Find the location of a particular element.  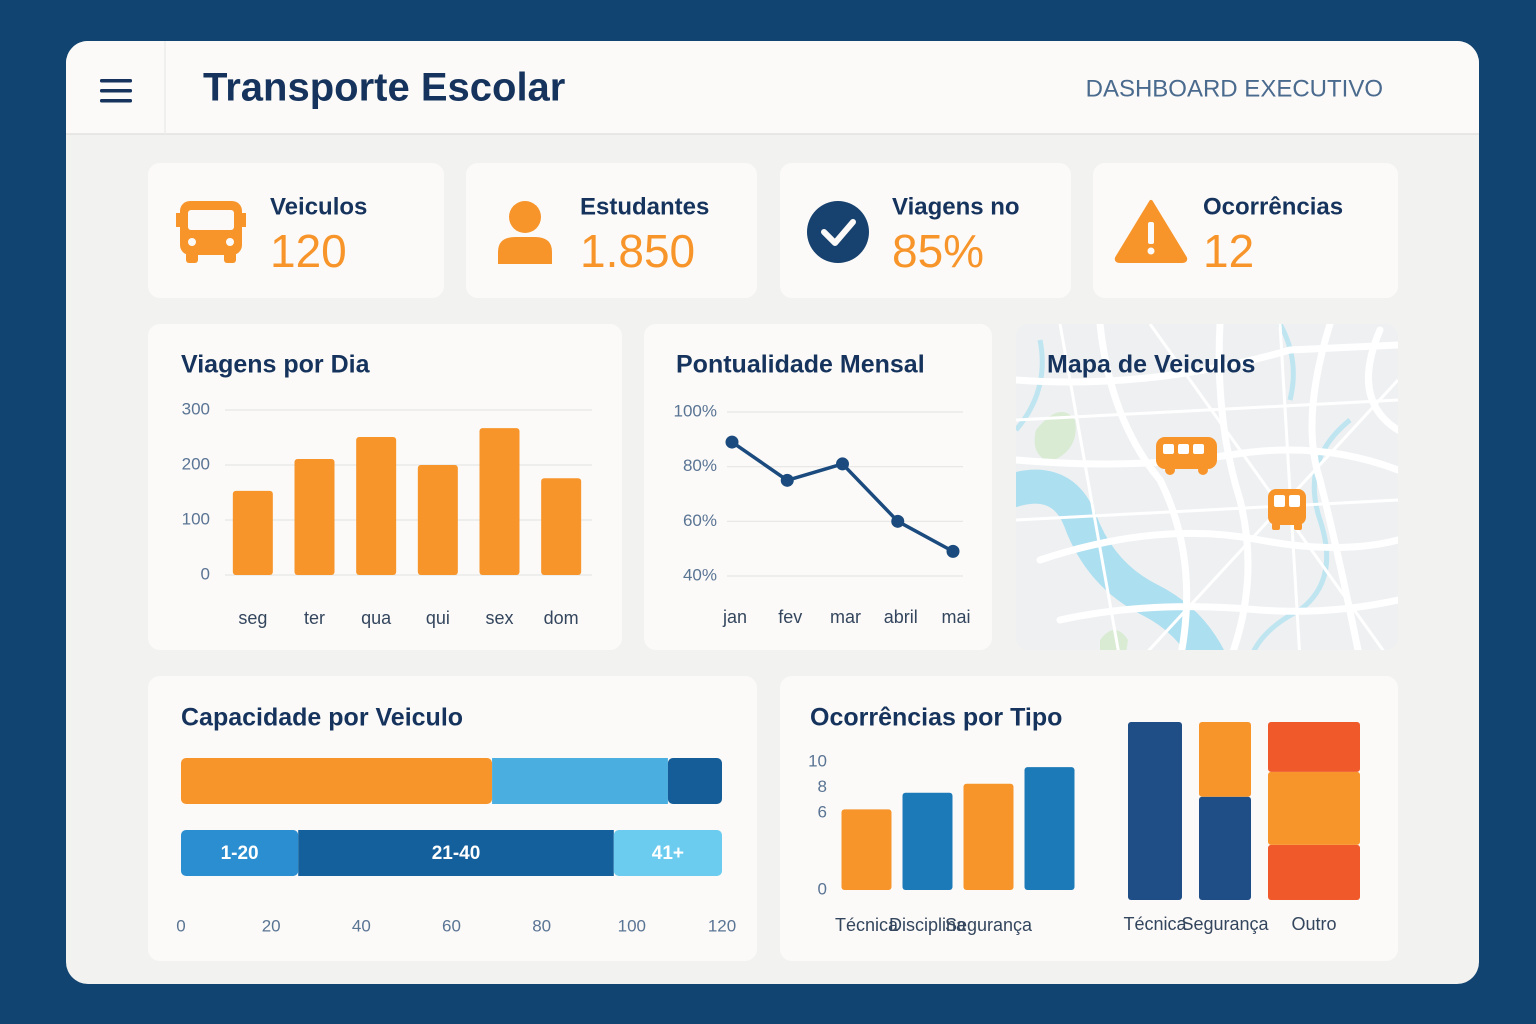

x-tick-label: seg is located at coordinates (252, 618).